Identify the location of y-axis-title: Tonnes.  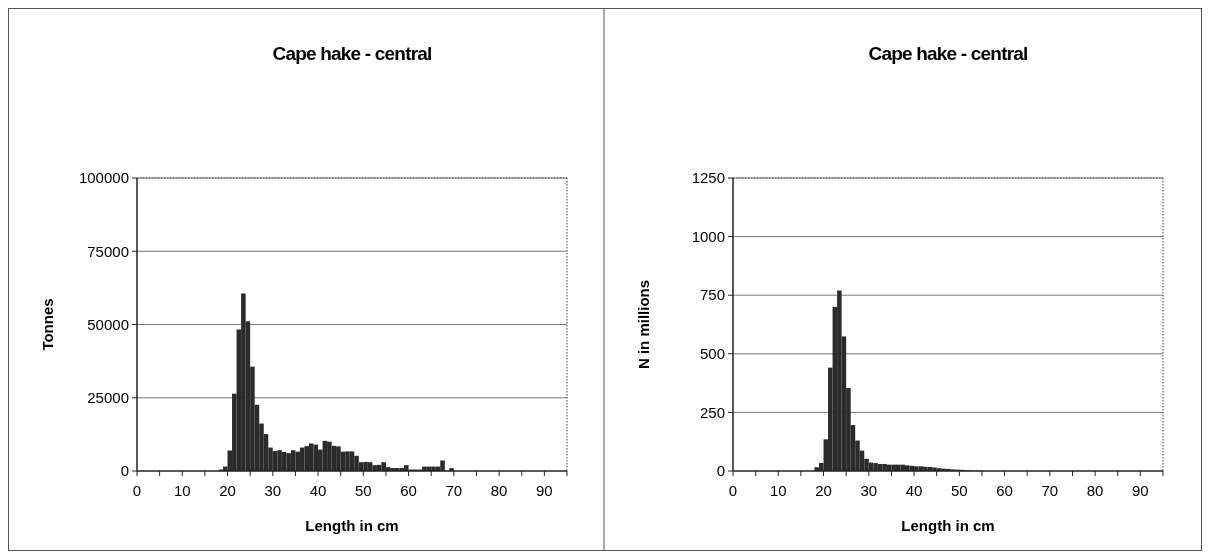
(47, 324).